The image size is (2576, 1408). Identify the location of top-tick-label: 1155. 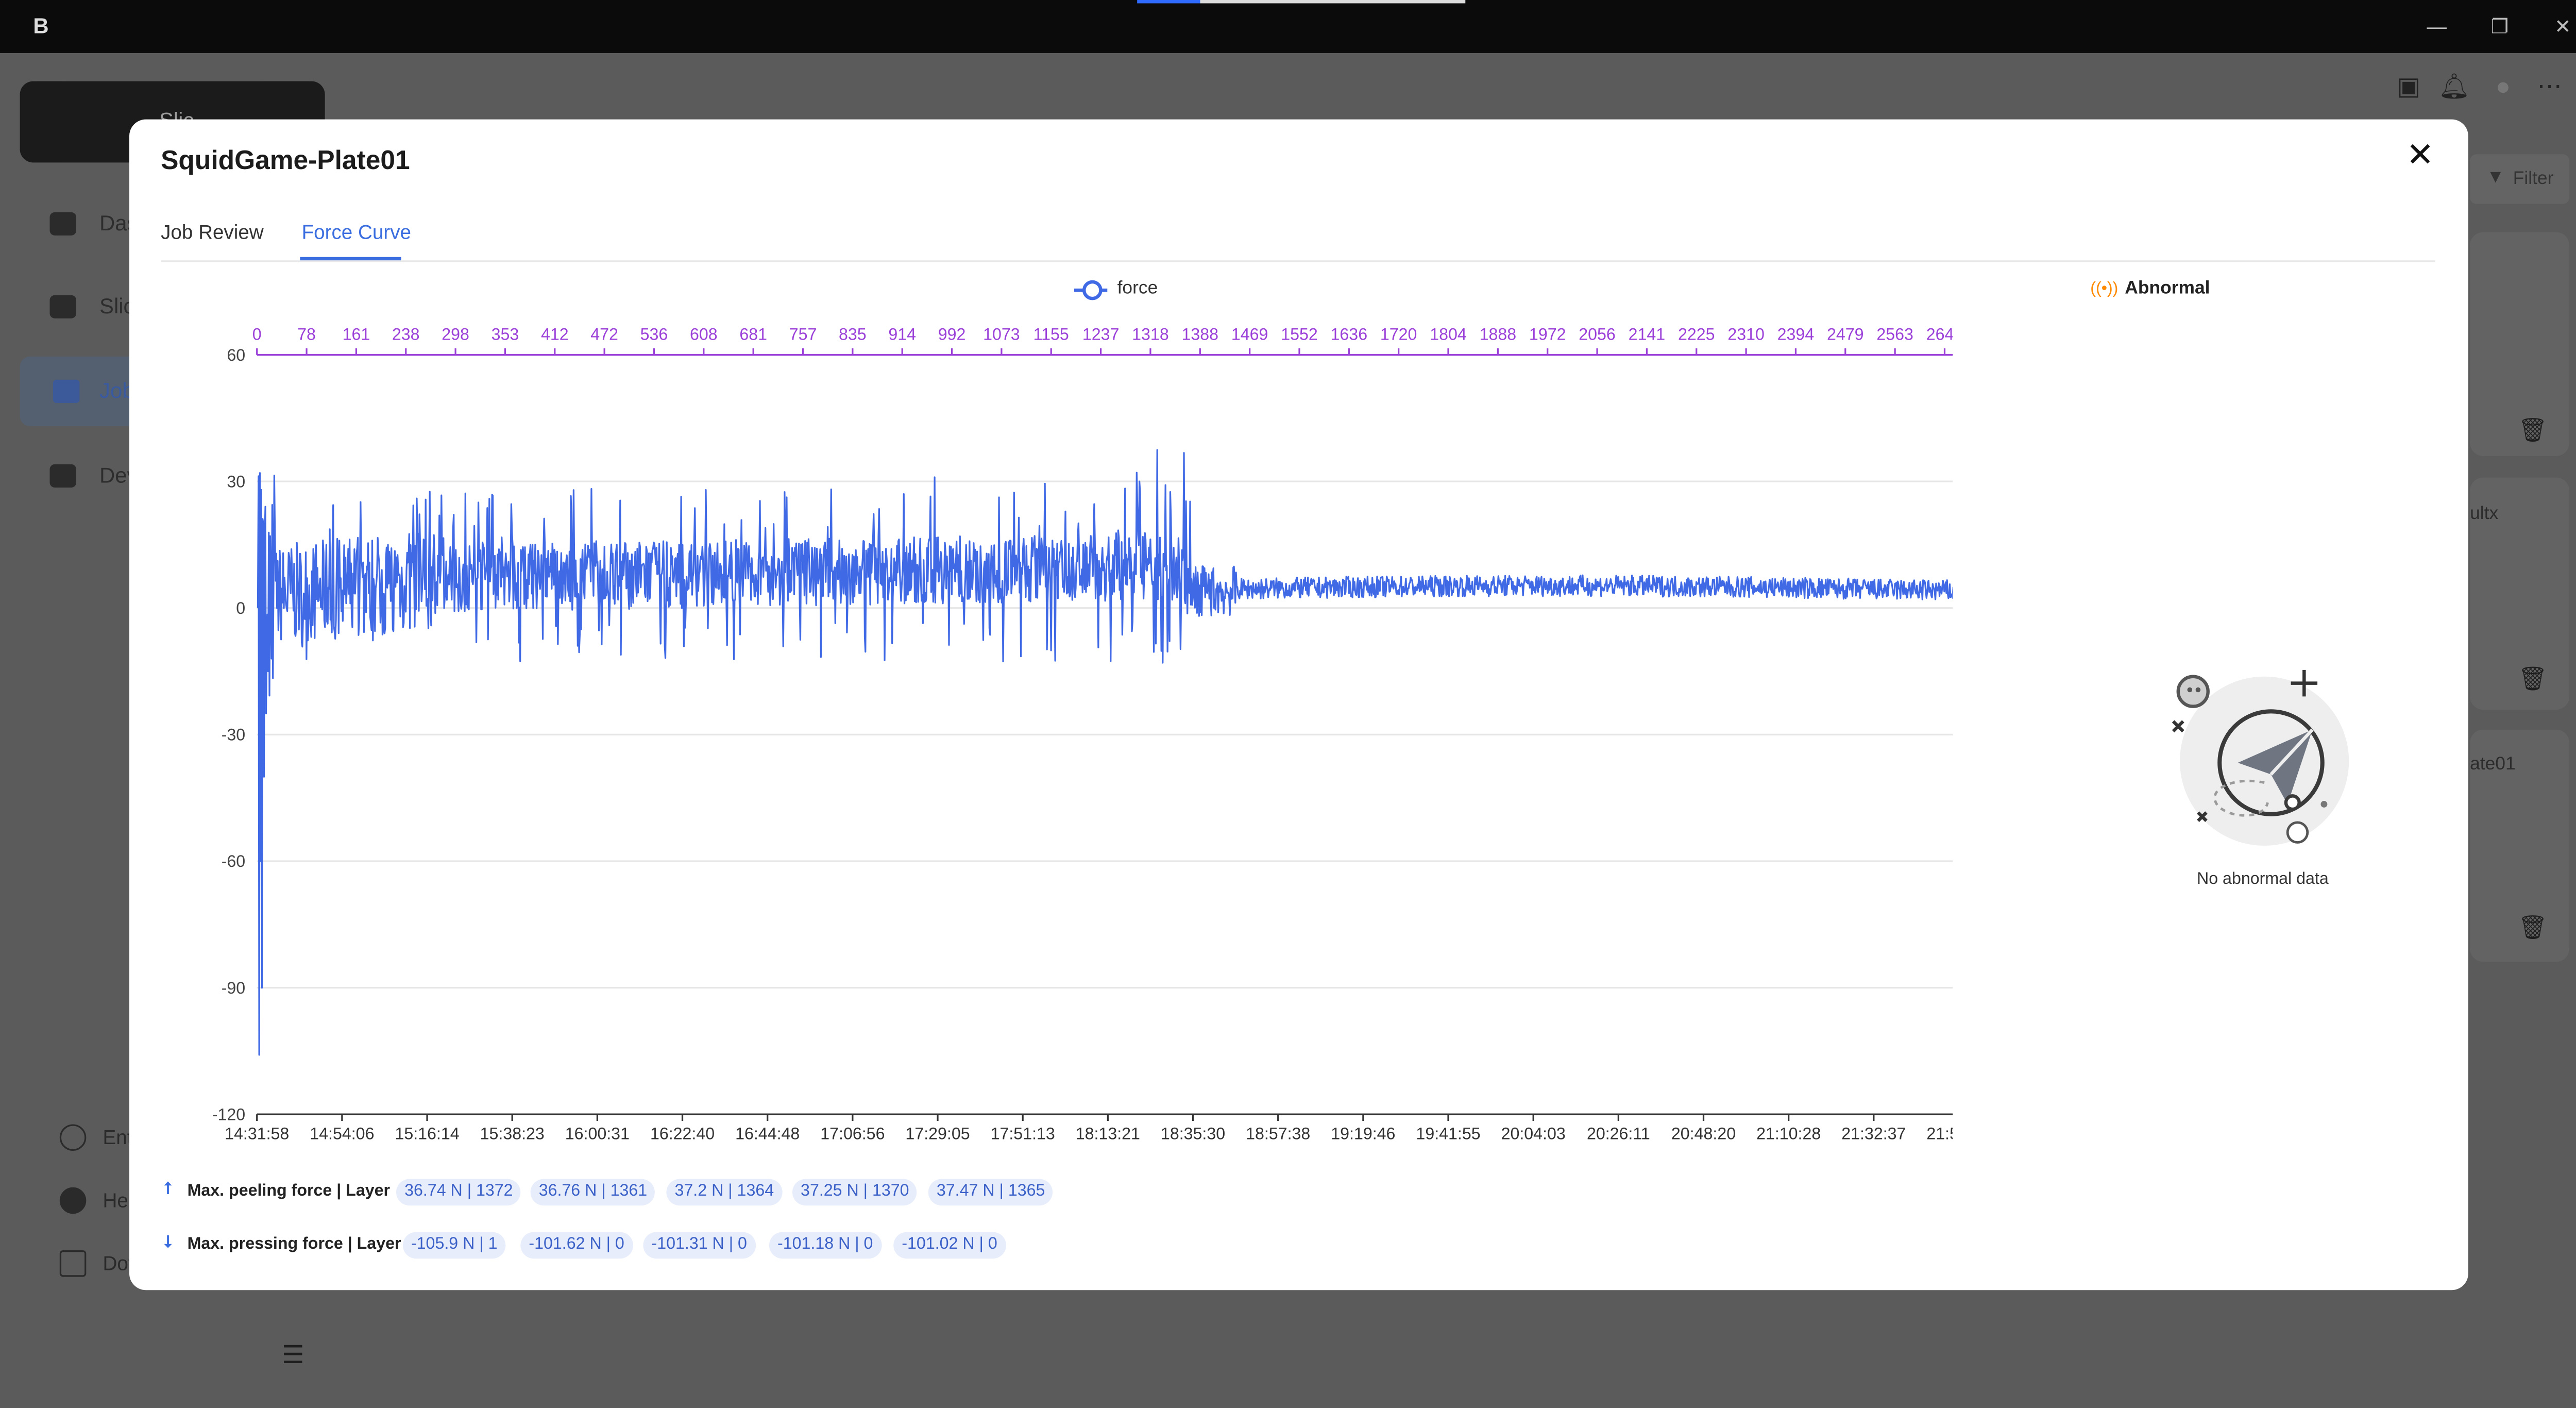
(1051, 334).